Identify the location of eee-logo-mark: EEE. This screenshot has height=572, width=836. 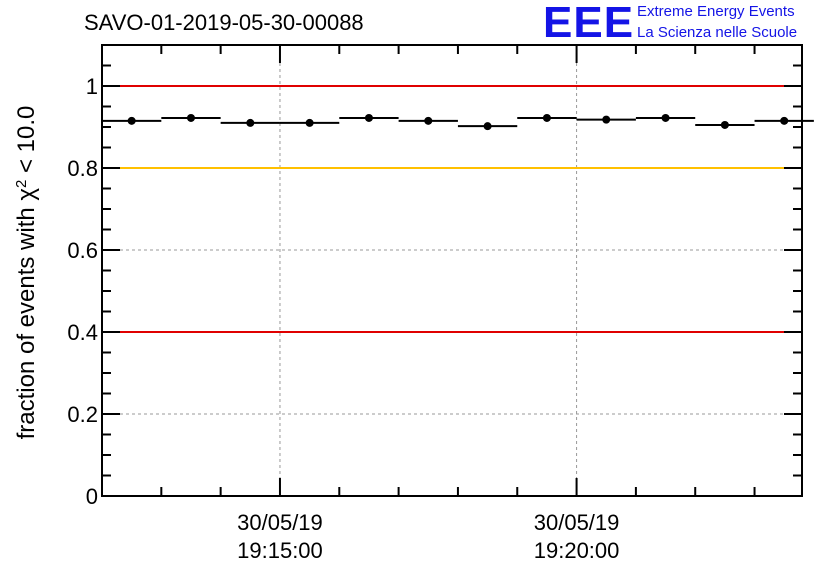
(589, 23).